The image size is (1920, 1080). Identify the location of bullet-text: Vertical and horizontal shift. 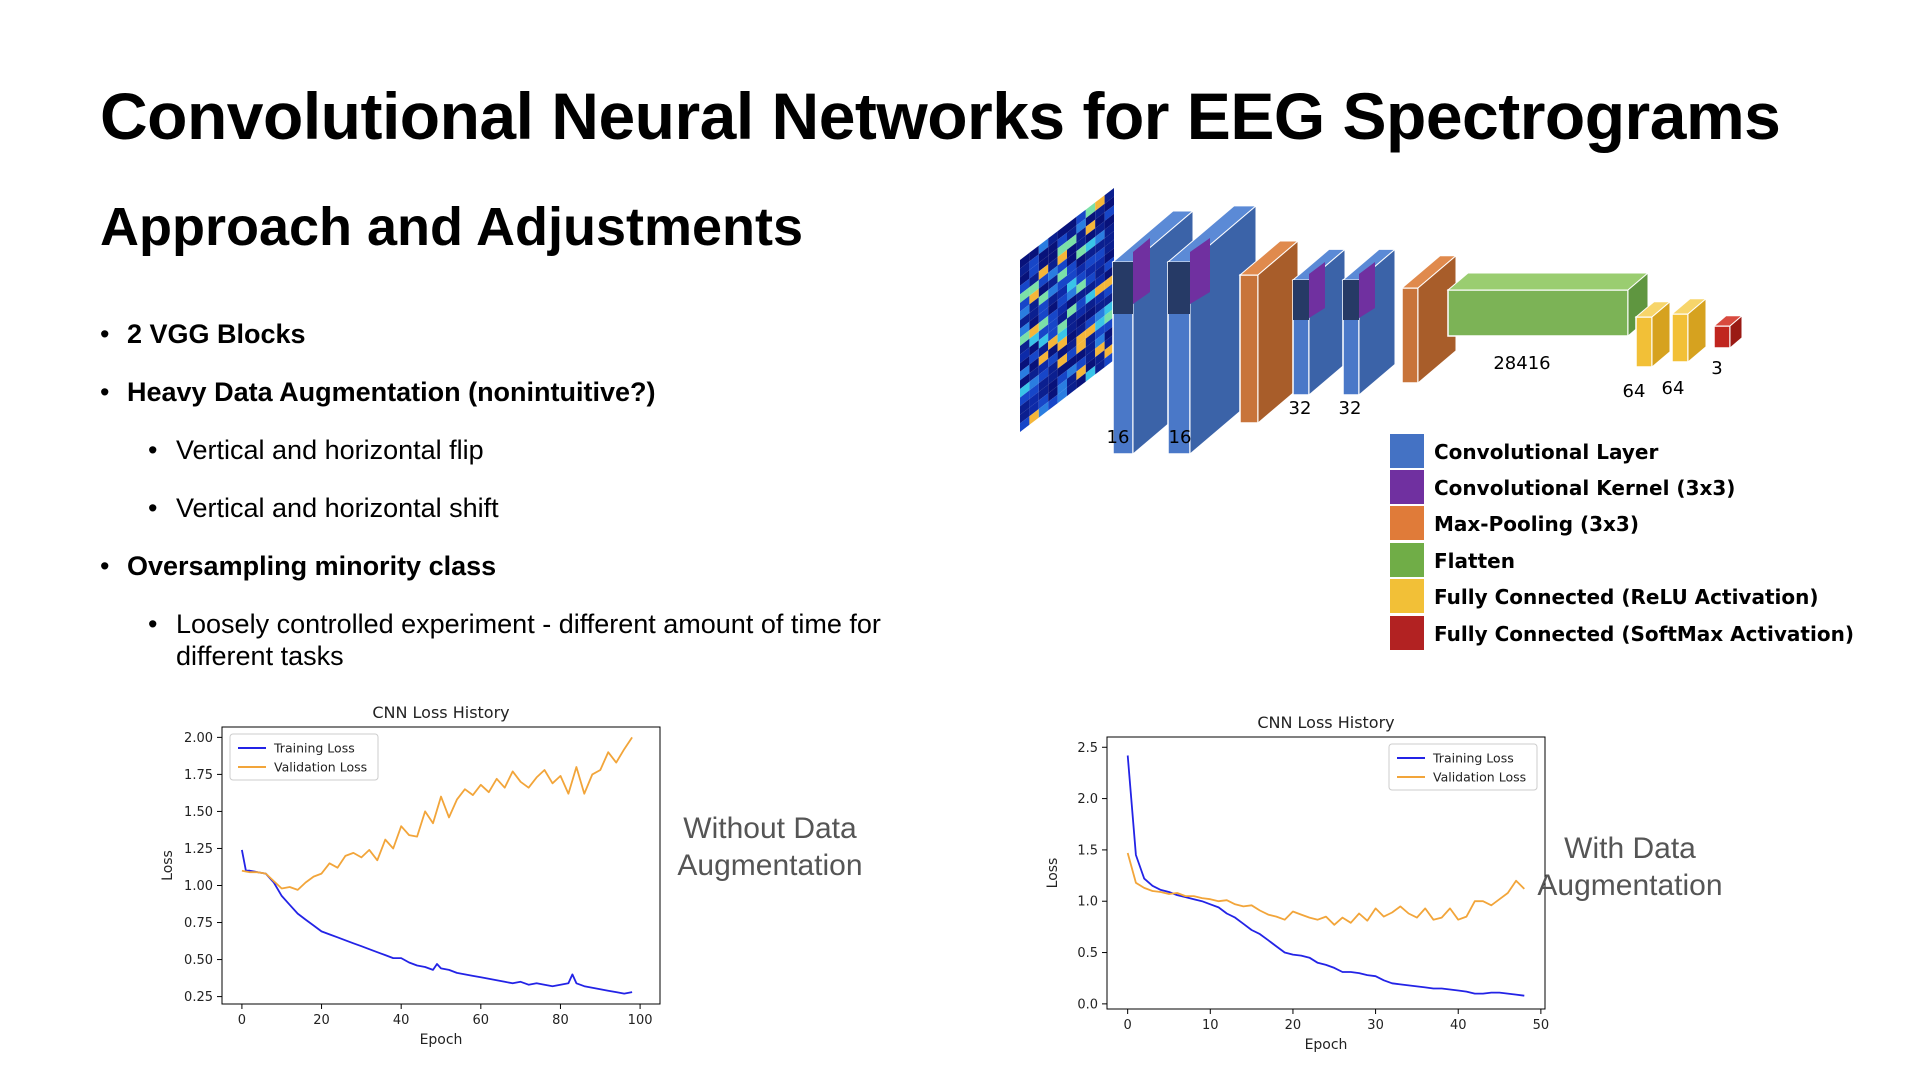
(337, 508).